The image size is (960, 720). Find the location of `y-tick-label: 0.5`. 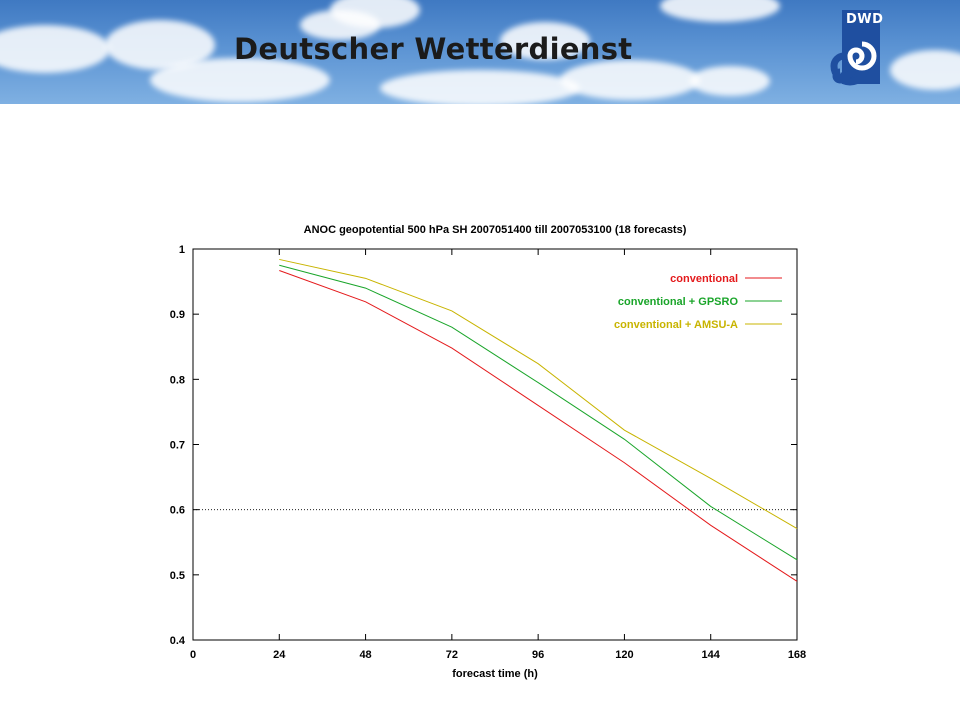

y-tick-label: 0.5 is located at coordinates (177, 576).